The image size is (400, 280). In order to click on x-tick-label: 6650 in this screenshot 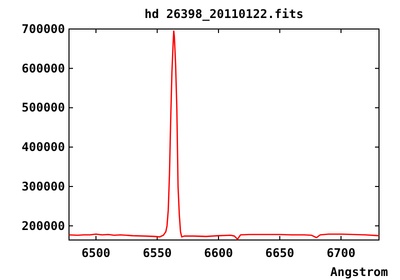, I will do `click(279, 253)`.